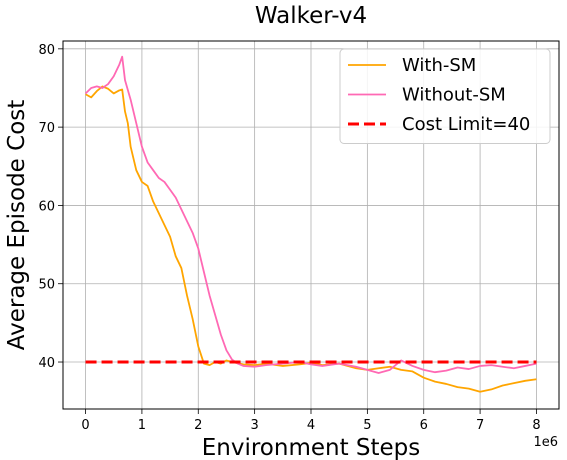 This screenshot has width=567, height=460. What do you see at coordinates (198, 425) in the screenshot?
I see `x-tick-label: 2` at bounding box center [198, 425].